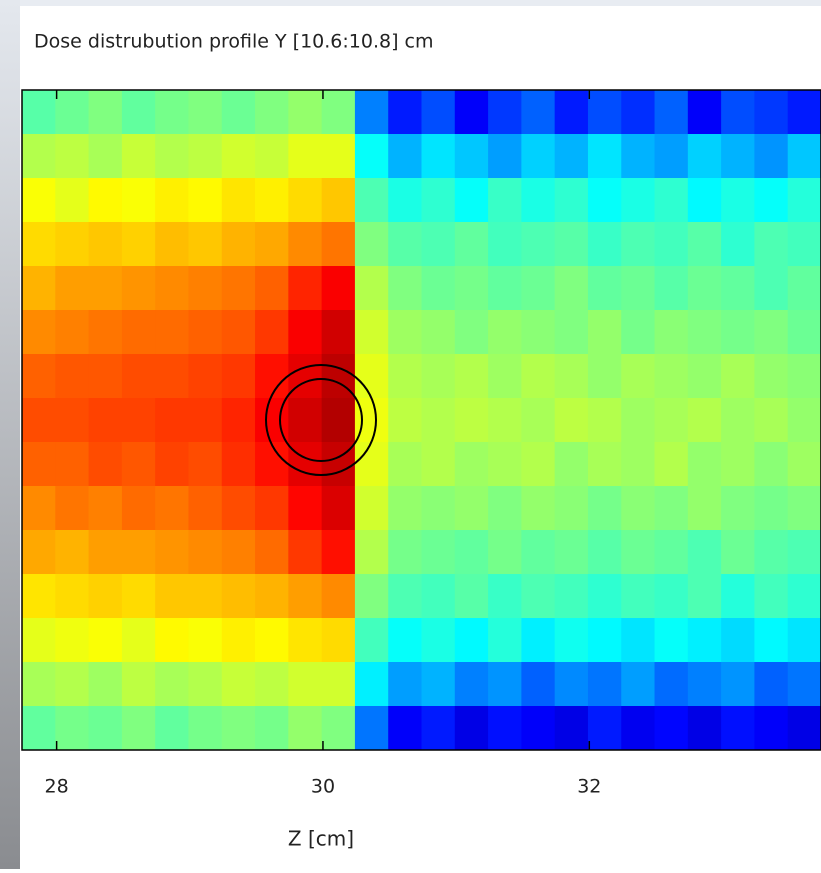 The width and height of the screenshot is (821, 873). What do you see at coordinates (410, 3) in the screenshot?
I see `window-edge` at bounding box center [410, 3].